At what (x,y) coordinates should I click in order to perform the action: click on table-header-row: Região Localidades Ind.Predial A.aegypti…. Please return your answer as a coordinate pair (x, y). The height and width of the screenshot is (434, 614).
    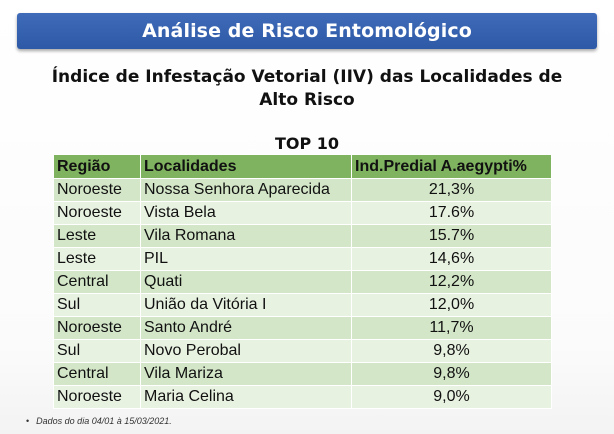
    Looking at the image, I should click on (302, 166).